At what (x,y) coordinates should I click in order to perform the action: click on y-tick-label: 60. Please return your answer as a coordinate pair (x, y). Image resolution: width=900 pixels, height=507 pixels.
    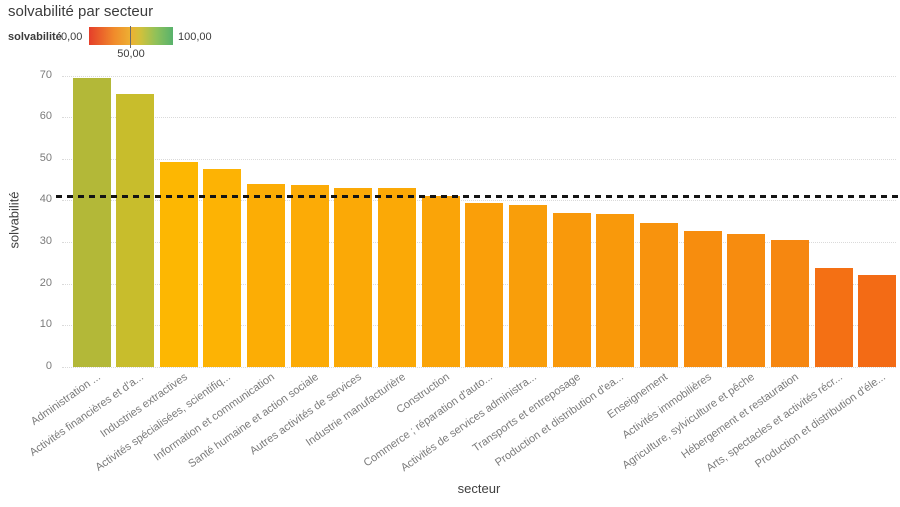
    Looking at the image, I should click on (45, 116).